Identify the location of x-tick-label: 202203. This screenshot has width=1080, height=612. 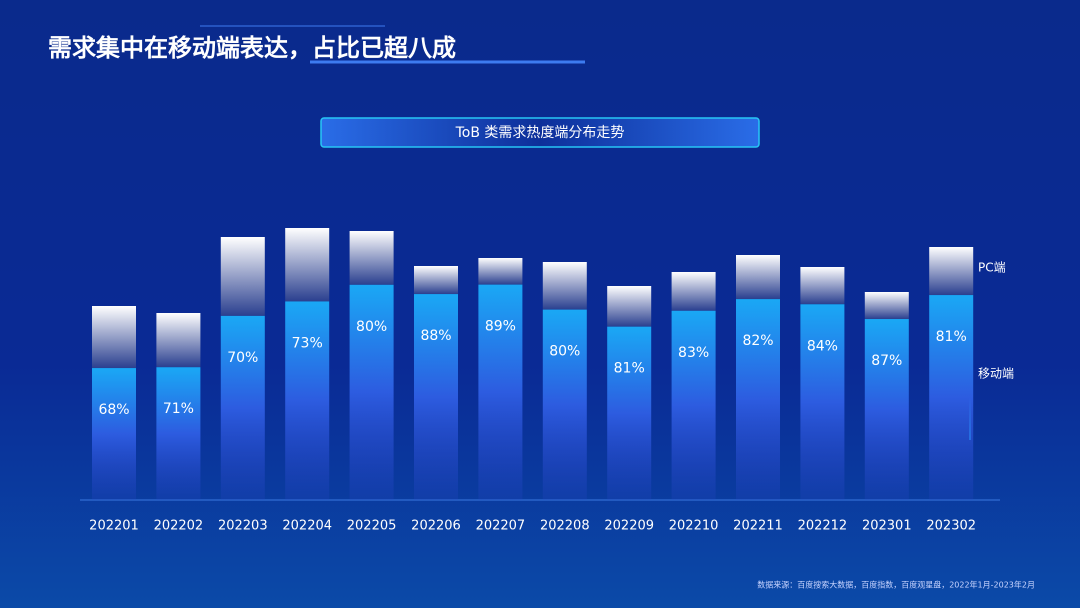
(243, 526).